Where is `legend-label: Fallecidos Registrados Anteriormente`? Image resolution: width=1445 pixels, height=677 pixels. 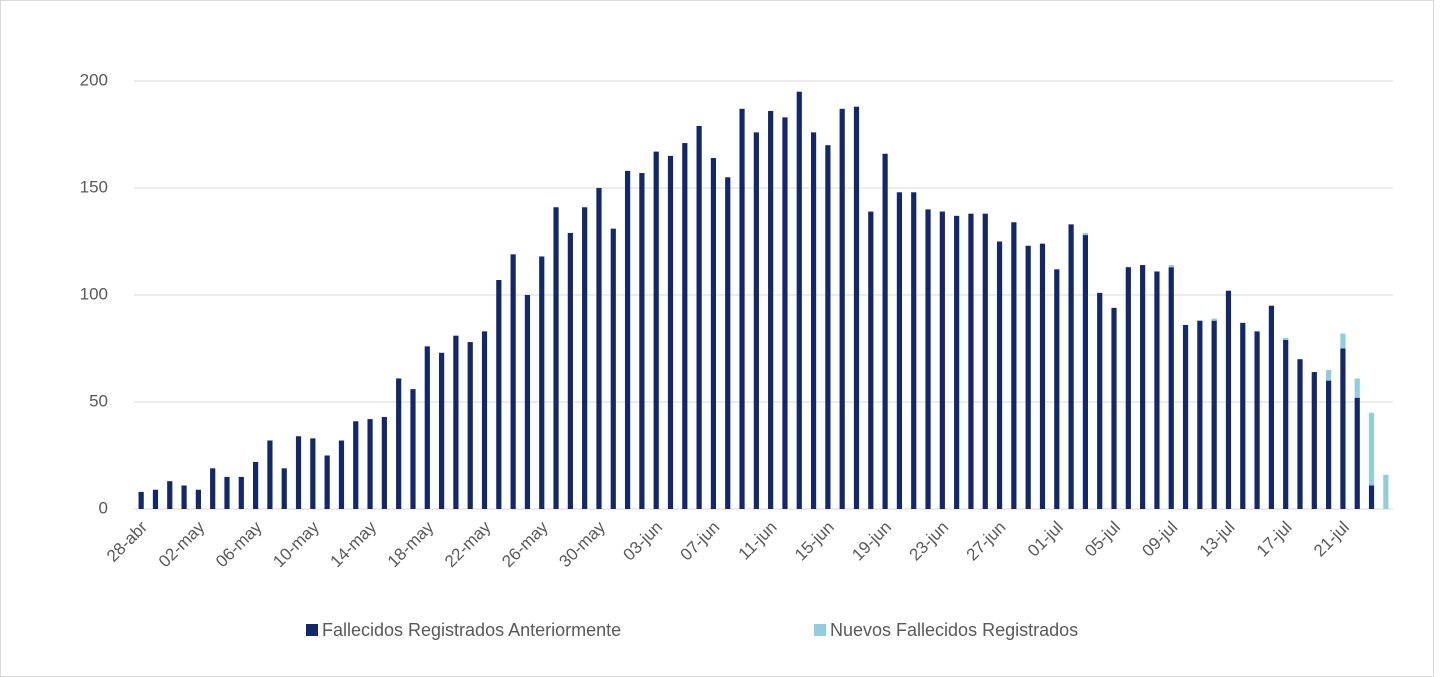
legend-label: Fallecidos Registrados Anteriormente is located at coordinates (471, 630).